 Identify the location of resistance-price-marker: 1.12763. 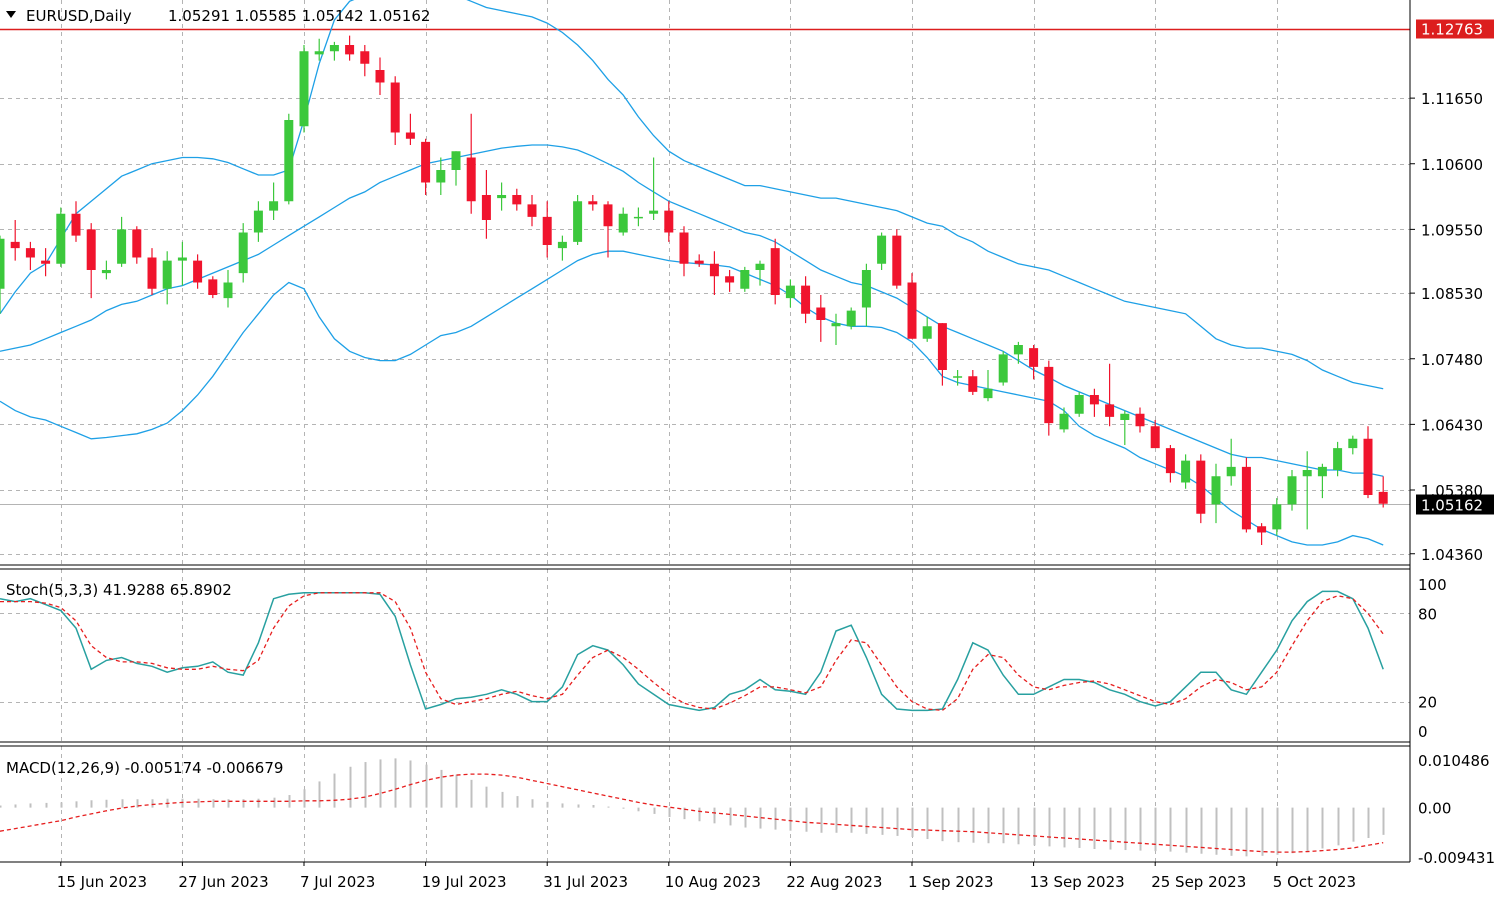
(1455, 29).